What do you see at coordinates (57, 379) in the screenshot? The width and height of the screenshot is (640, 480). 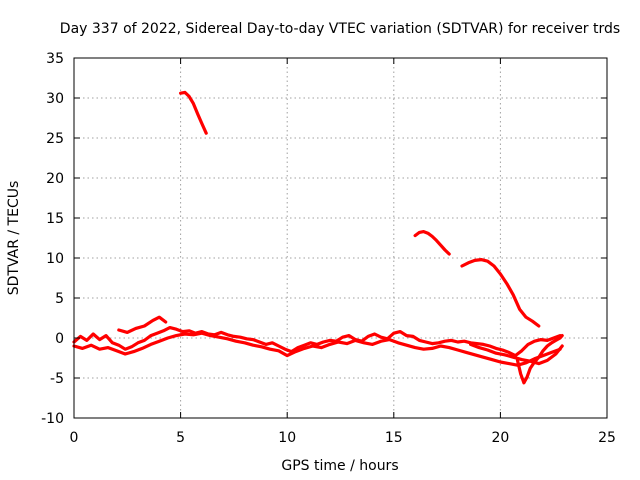 I see `y-tick-label: -5` at bounding box center [57, 379].